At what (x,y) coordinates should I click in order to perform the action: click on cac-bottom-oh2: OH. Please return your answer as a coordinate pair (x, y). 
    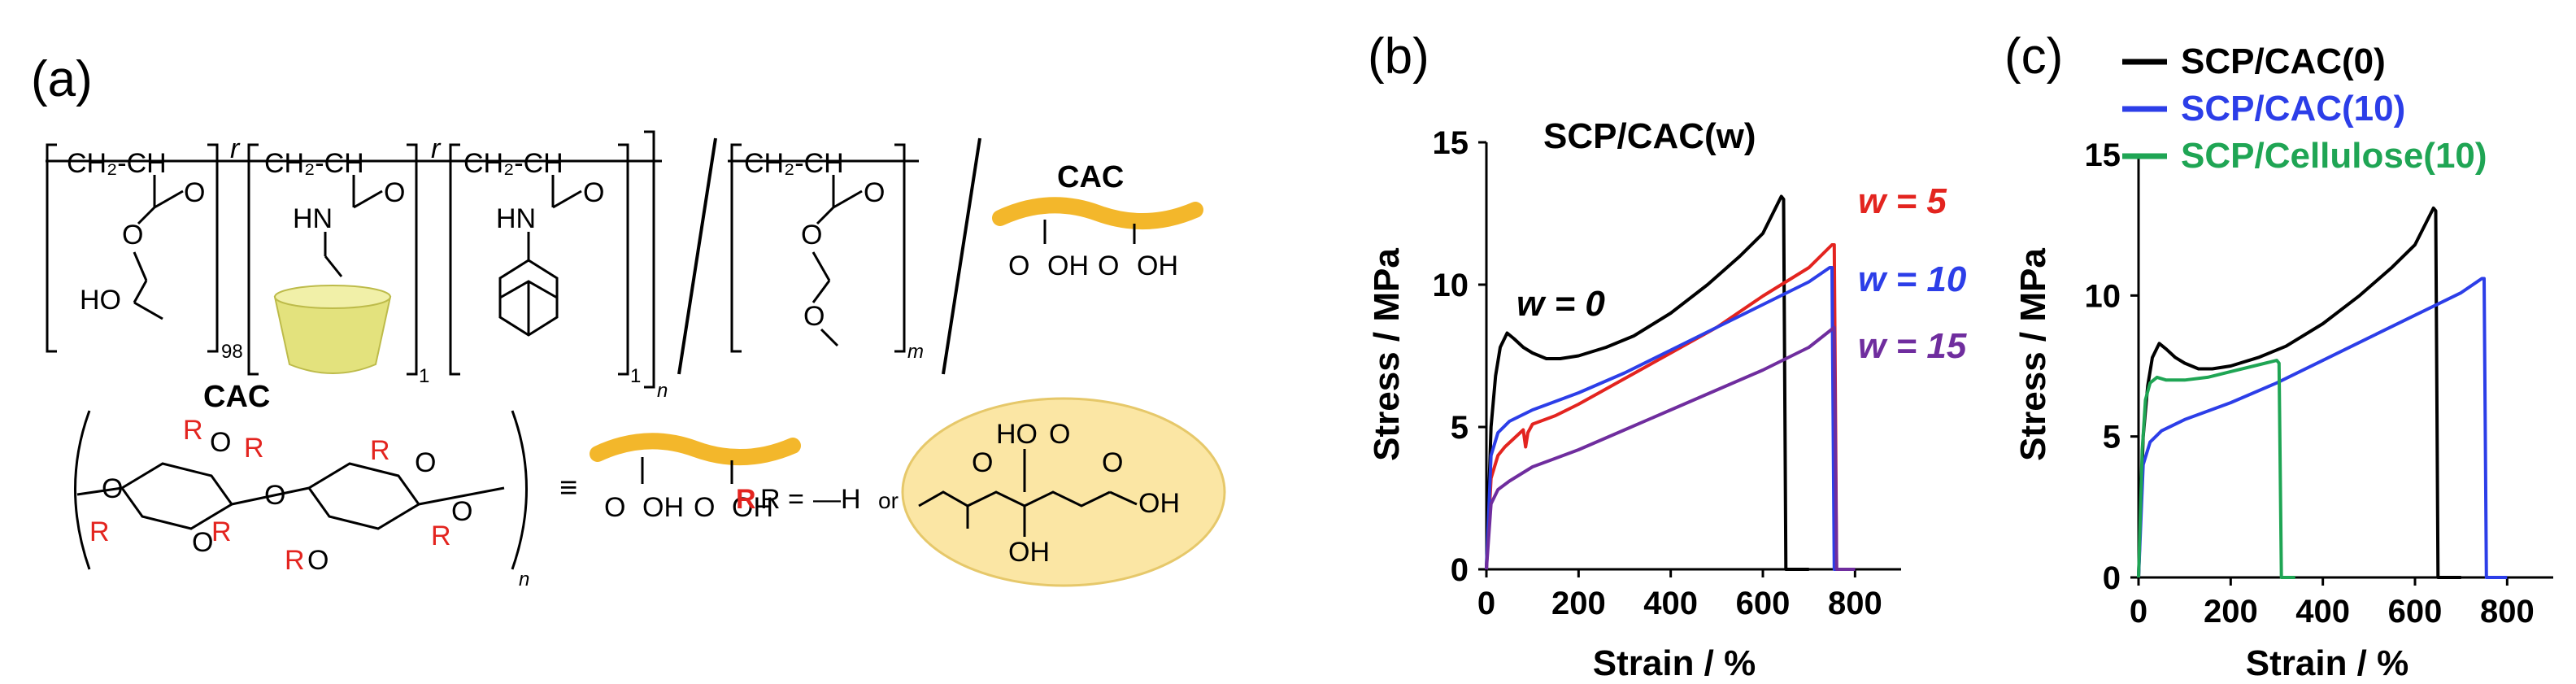
    Looking at the image, I should click on (753, 507).